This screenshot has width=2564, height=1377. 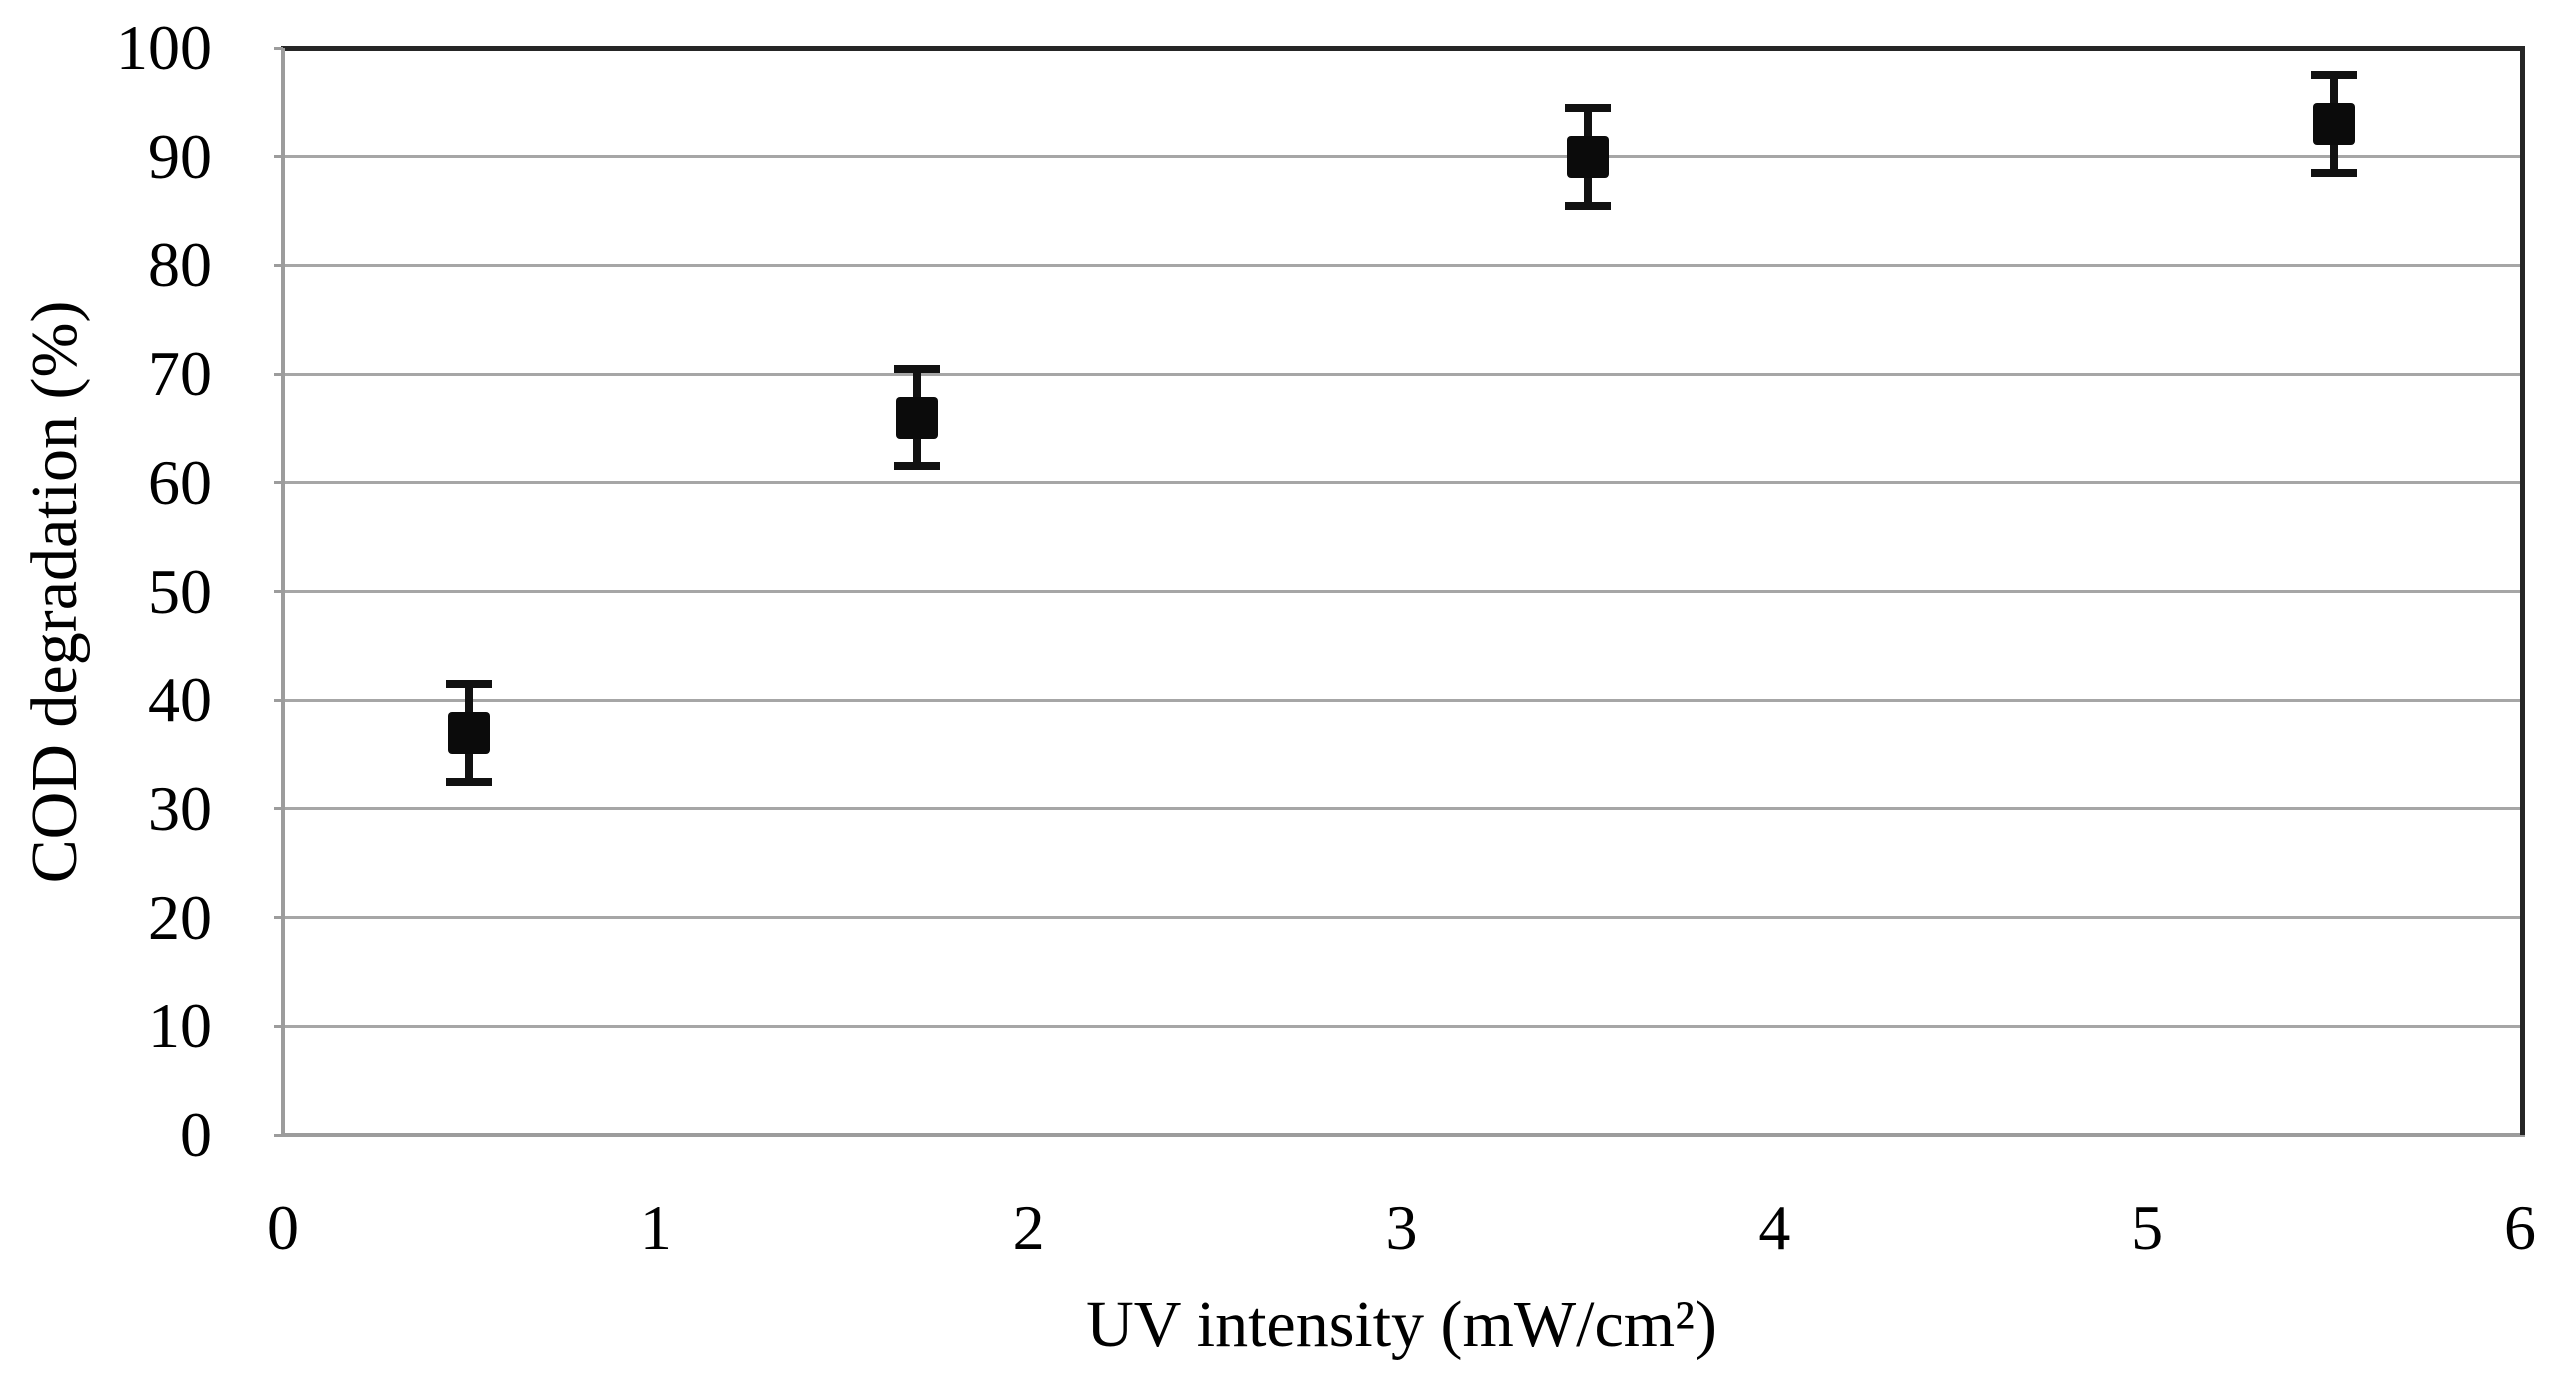 What do you see at coordinates (180, 917) in the screenshot?
I see `y-tick-label: 20` at bounding box center [180, 917].